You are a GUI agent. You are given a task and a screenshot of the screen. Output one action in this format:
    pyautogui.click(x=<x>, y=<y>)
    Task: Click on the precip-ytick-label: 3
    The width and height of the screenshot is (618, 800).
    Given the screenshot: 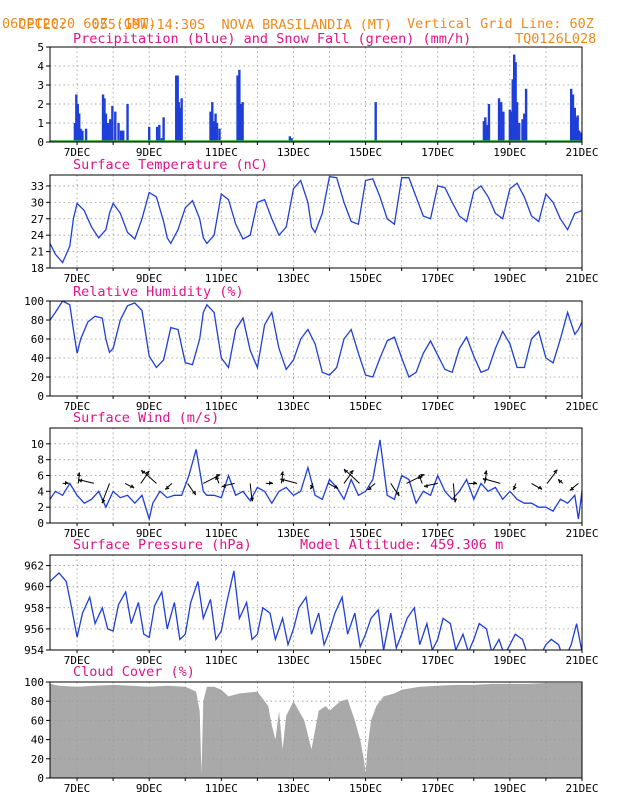 What is the action you would take?
    pyautogui.click(x=40, y=85)
    